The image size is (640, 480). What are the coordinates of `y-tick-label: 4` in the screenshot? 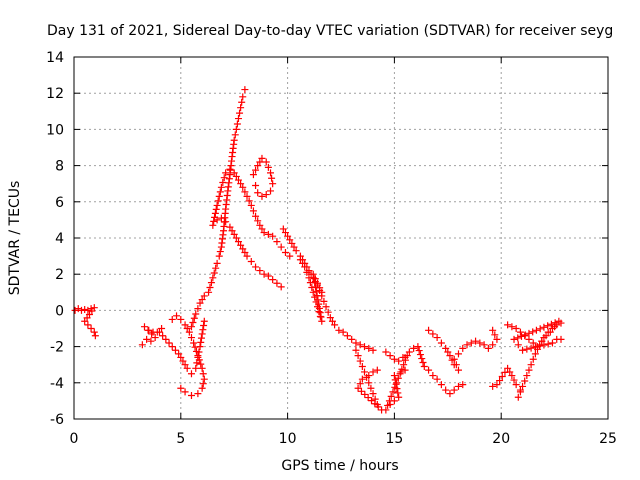 It's located at (59, 239).